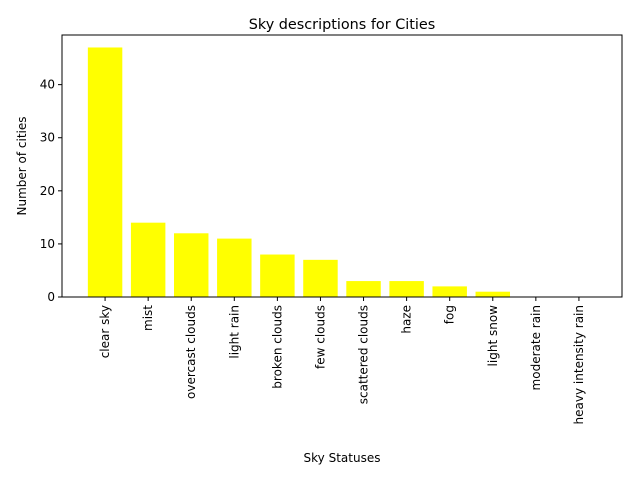  What do you see at coordinates (363, 289) in the screenshot?
I see `bar-scattered-clouds` at bounding box center [363, 289].